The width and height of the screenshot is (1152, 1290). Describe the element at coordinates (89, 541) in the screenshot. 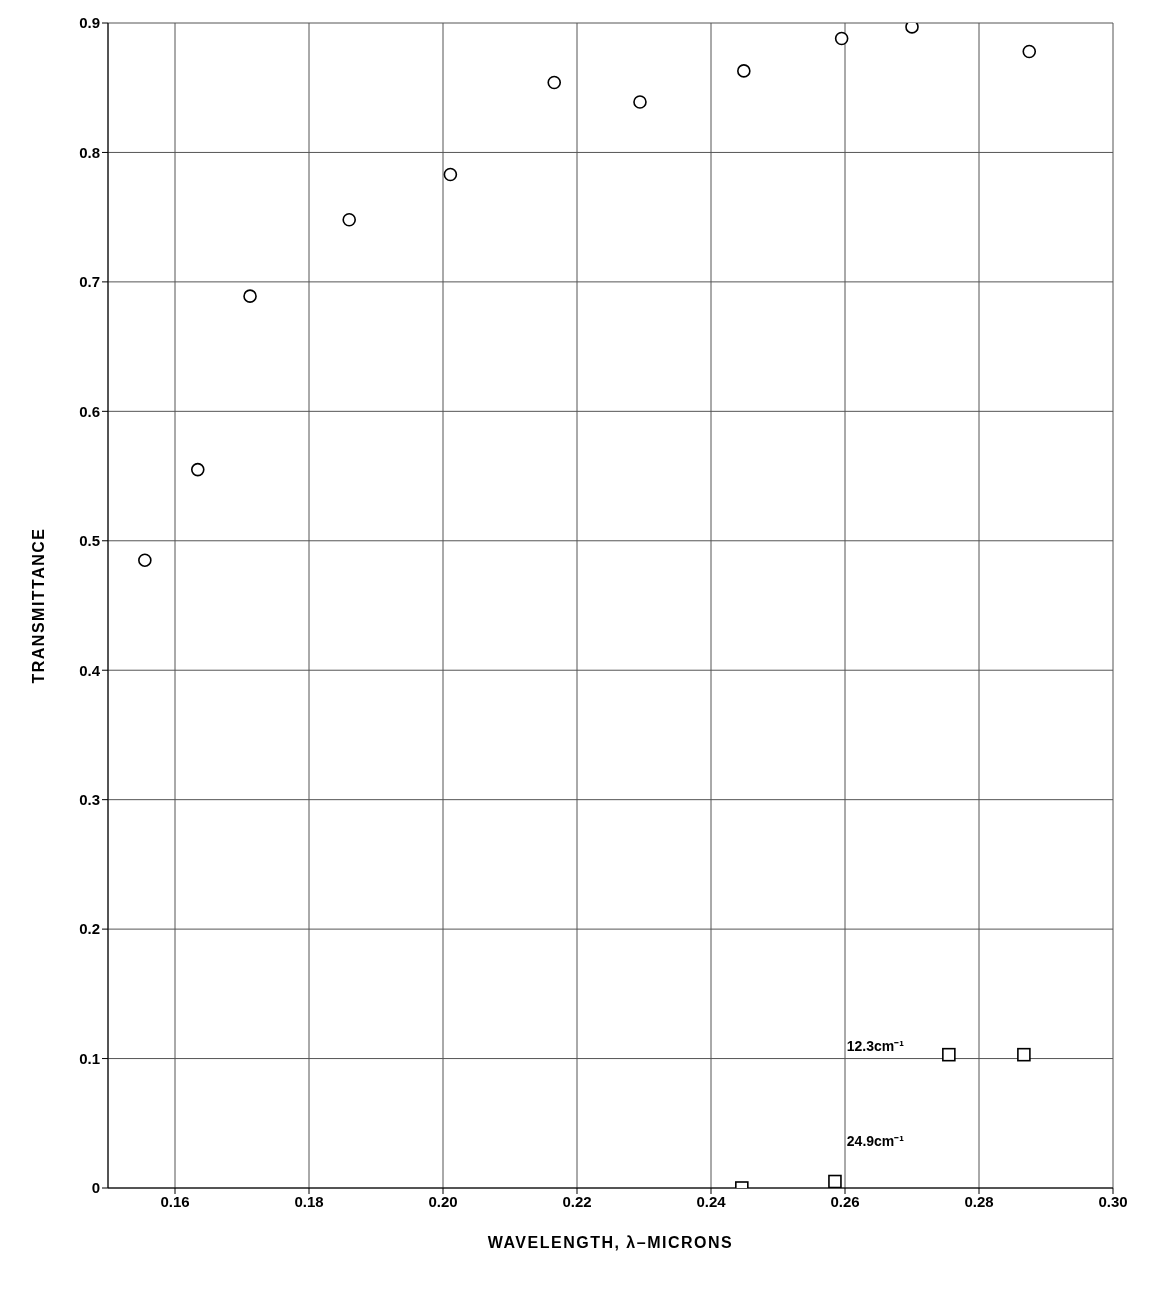

I see `y-tick-label: 0.5` at that location.